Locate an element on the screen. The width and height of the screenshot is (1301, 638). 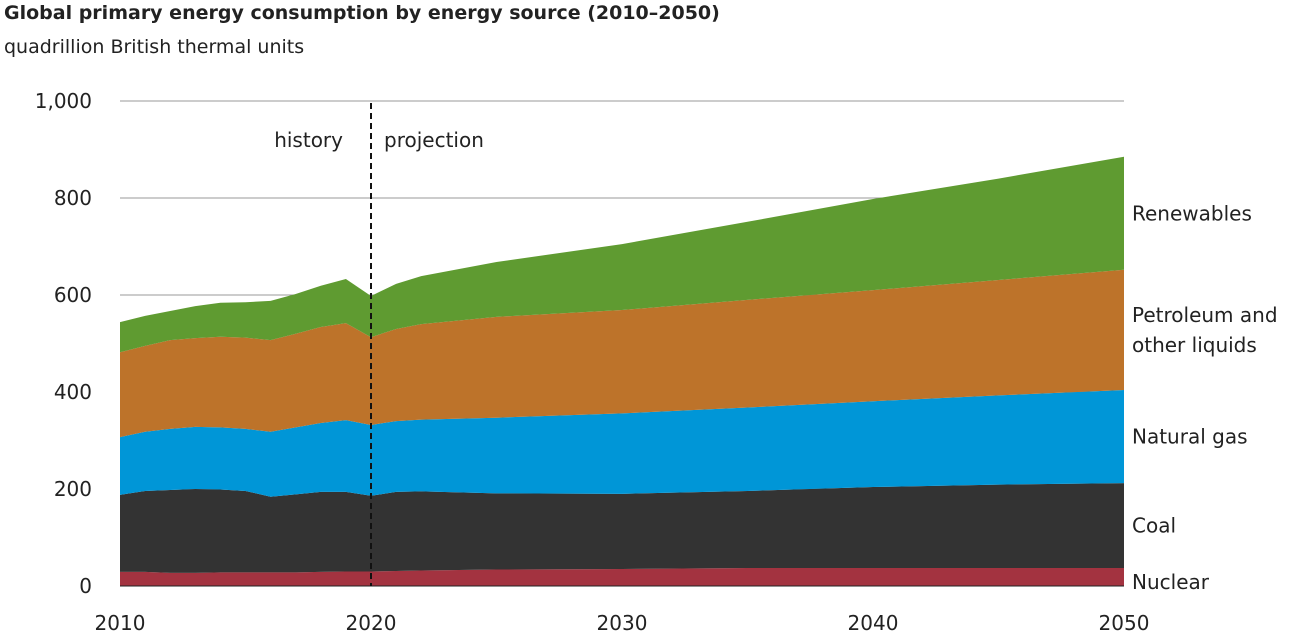
x-tick-label: 2030 is located at coordinates (622, 623).